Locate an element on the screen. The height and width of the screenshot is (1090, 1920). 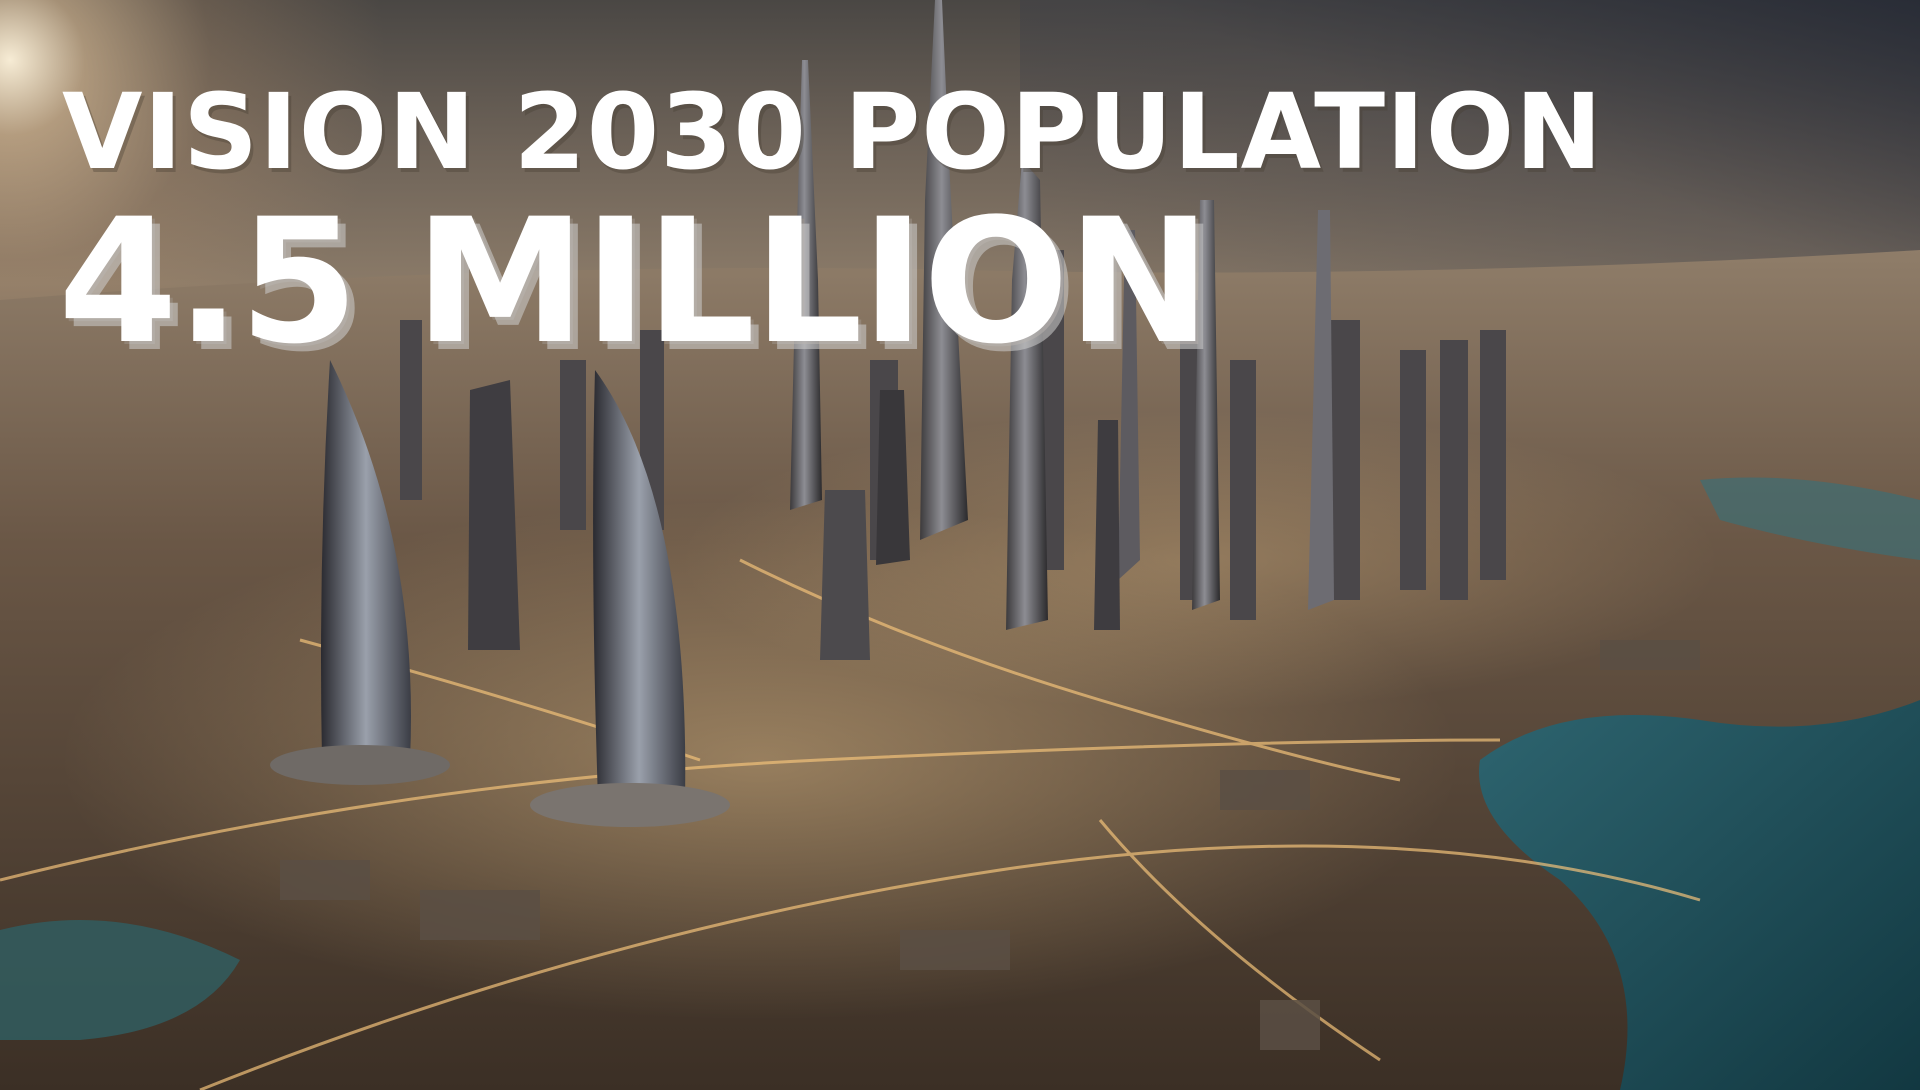
sea-water is located at coordinates (1699, 895).